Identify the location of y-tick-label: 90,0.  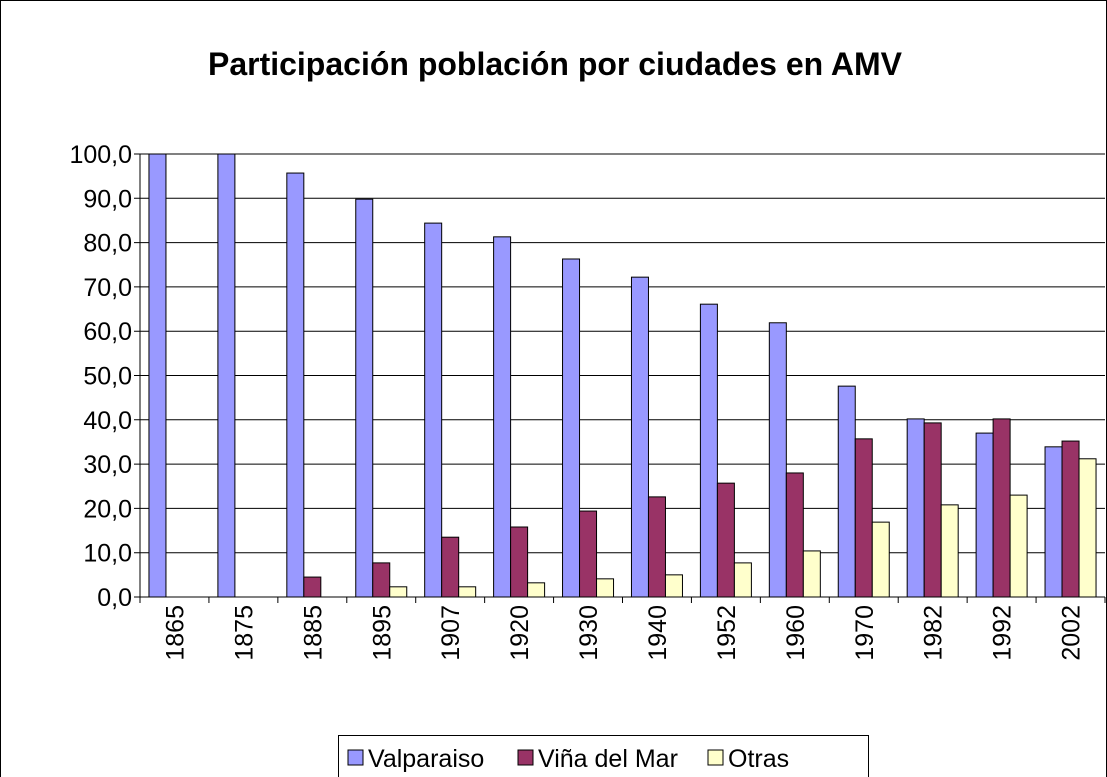
(107, 199).